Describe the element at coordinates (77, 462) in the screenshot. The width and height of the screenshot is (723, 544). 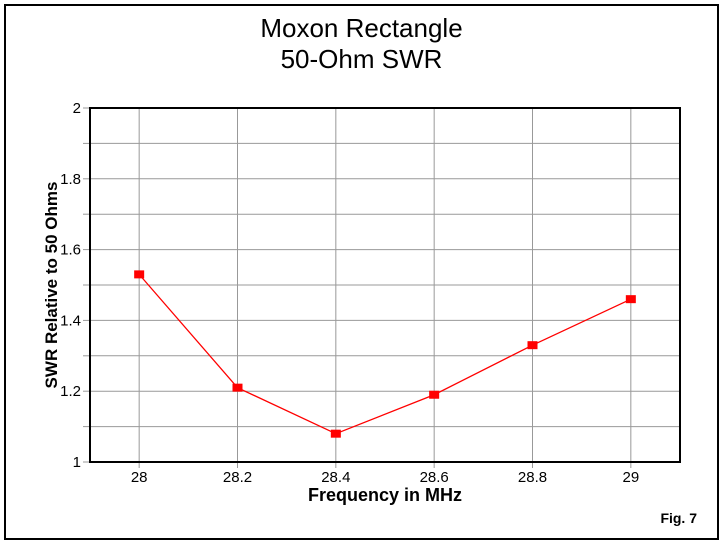
I see `y-tick-label: 1` at that location.